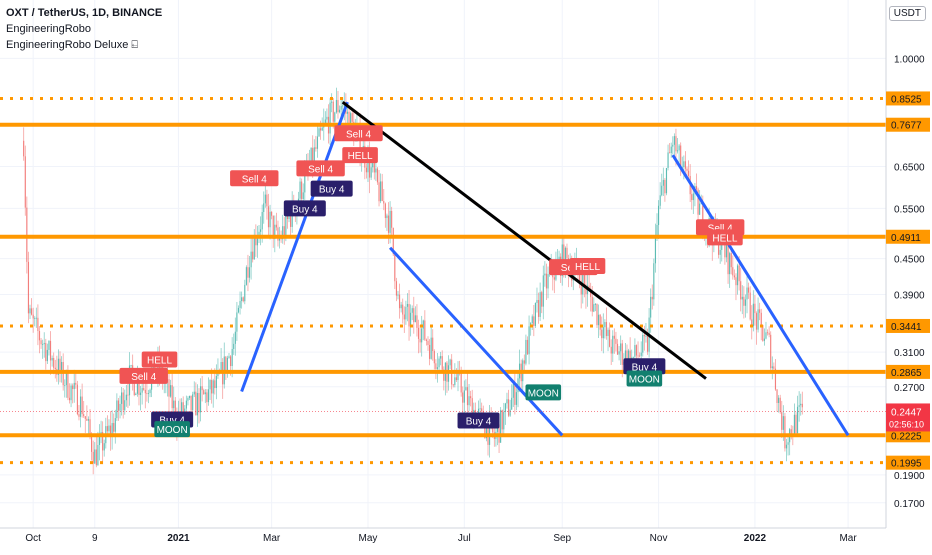 The image size is (932, 555). What do you see at coordinates (909, 476) in the screenshot?
I see `price-tick-label: 0.1900` at bounding box center [909, 476].